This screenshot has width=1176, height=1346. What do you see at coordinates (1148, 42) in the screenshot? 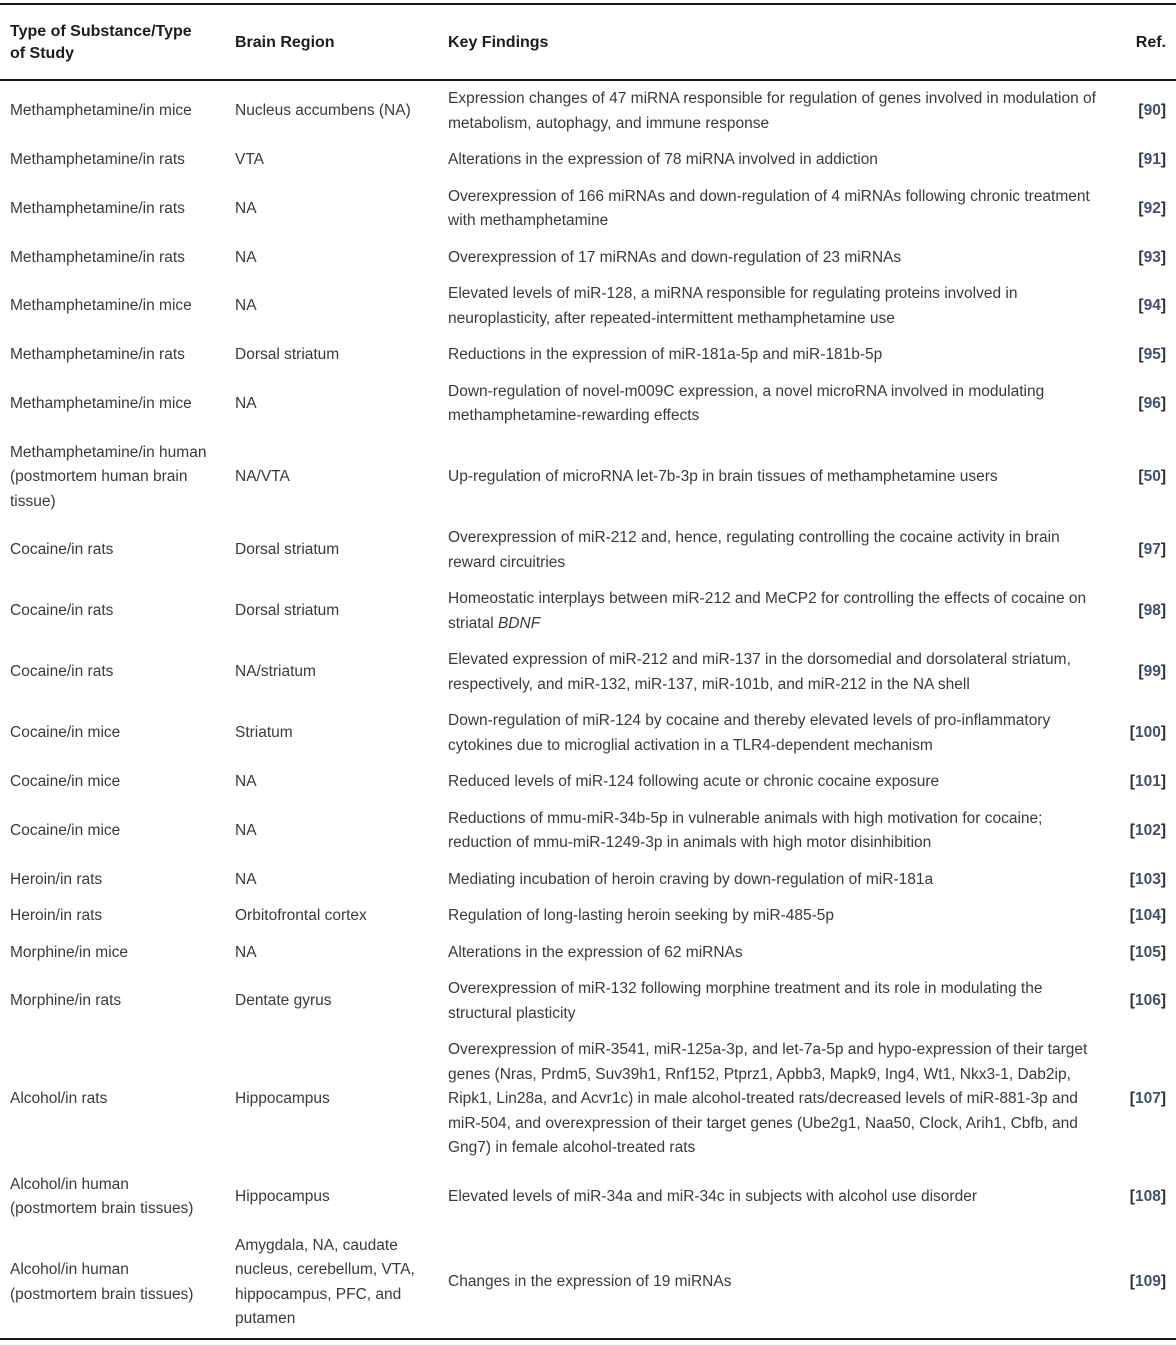
I see `header-ref: Ref.` at bounding box center [1148, 42].